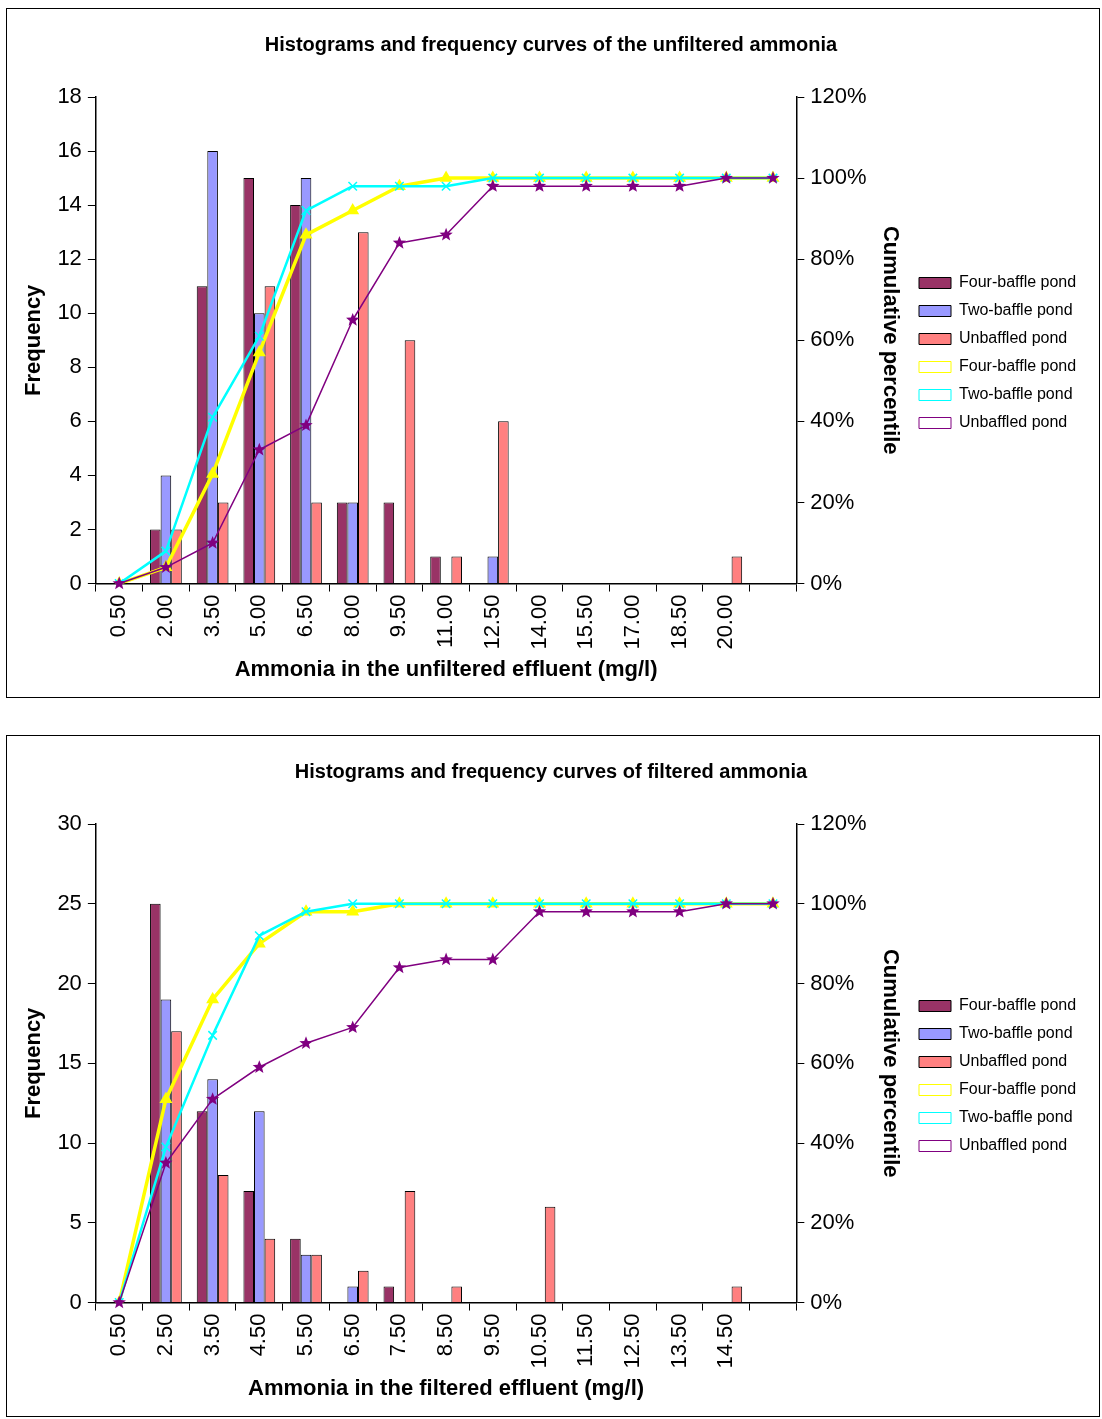  I want to click on y-tick-label: 18, so click(69, 96).